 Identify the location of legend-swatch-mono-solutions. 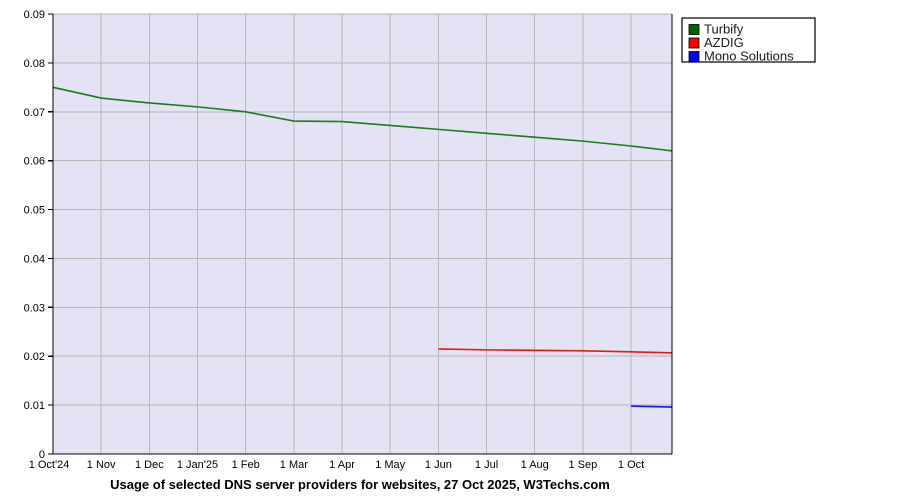
(694, 56).